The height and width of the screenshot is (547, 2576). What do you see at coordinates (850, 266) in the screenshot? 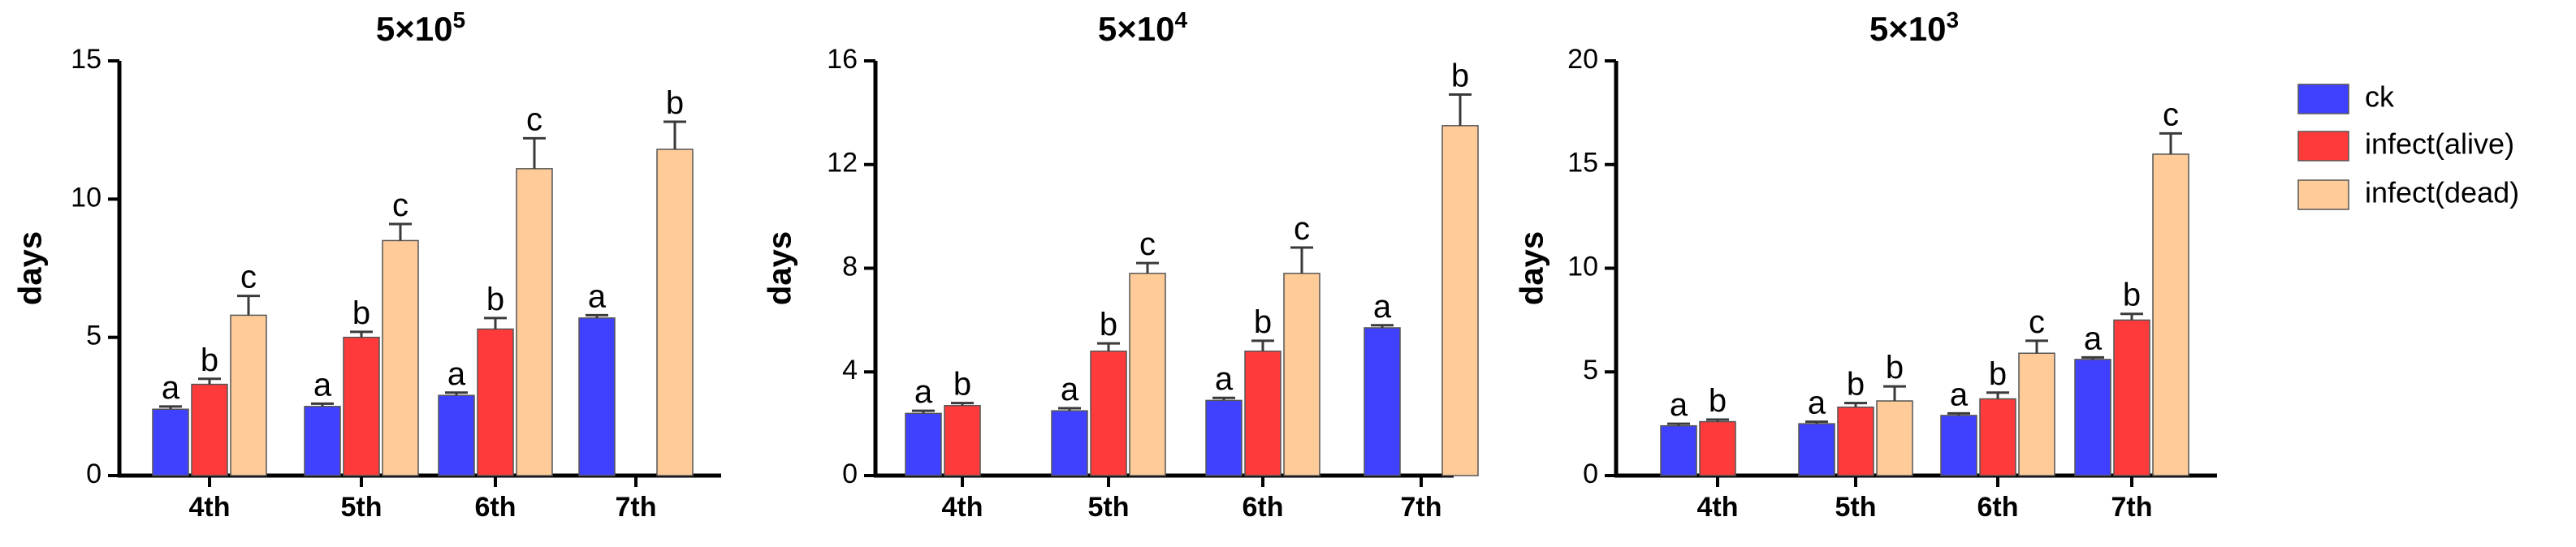
I see `y-tick-label: 8` at bounding box center [850, 266].